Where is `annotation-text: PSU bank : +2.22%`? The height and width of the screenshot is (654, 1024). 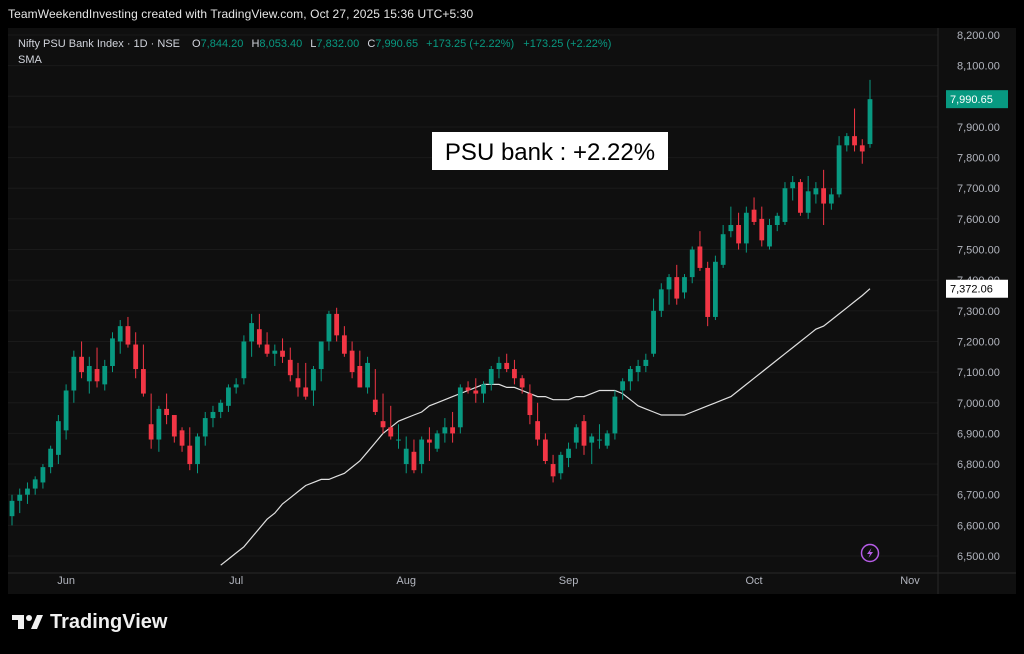 annotation-text: PSU bank : +2.22% is located at coordinates (550, 152).